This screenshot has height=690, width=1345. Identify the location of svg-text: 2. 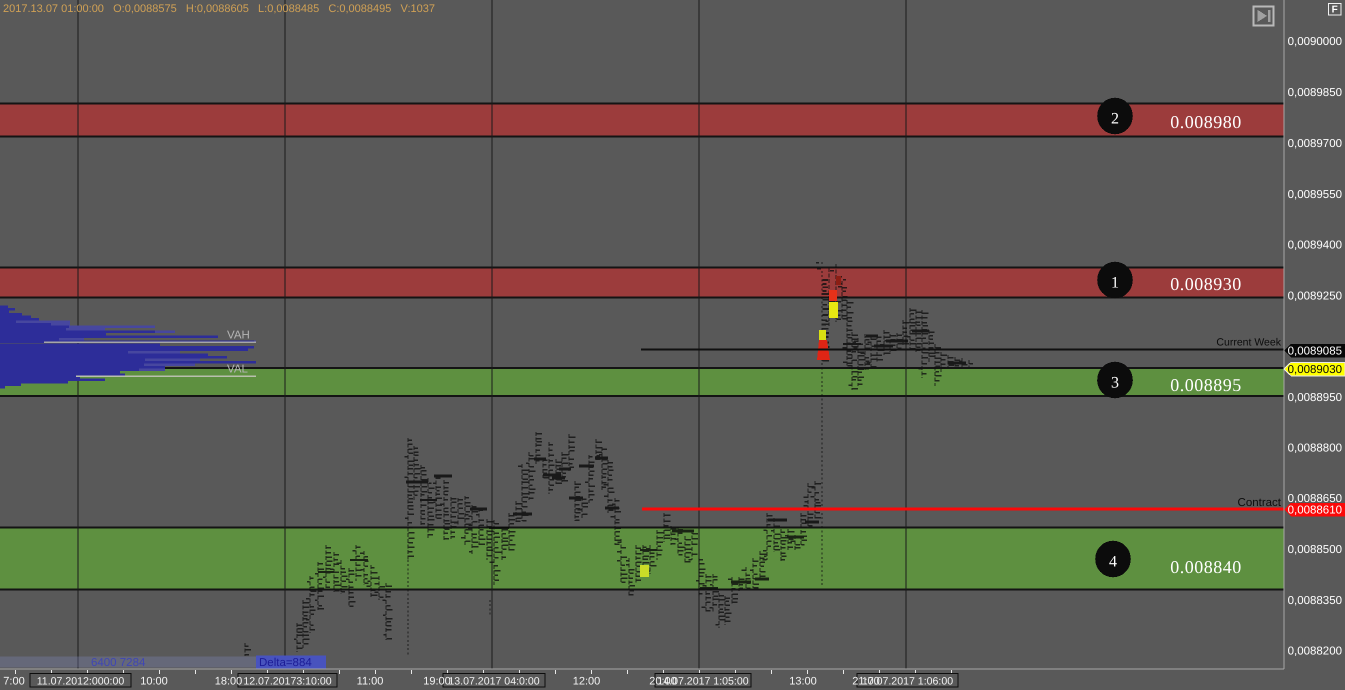
(1115, 119).